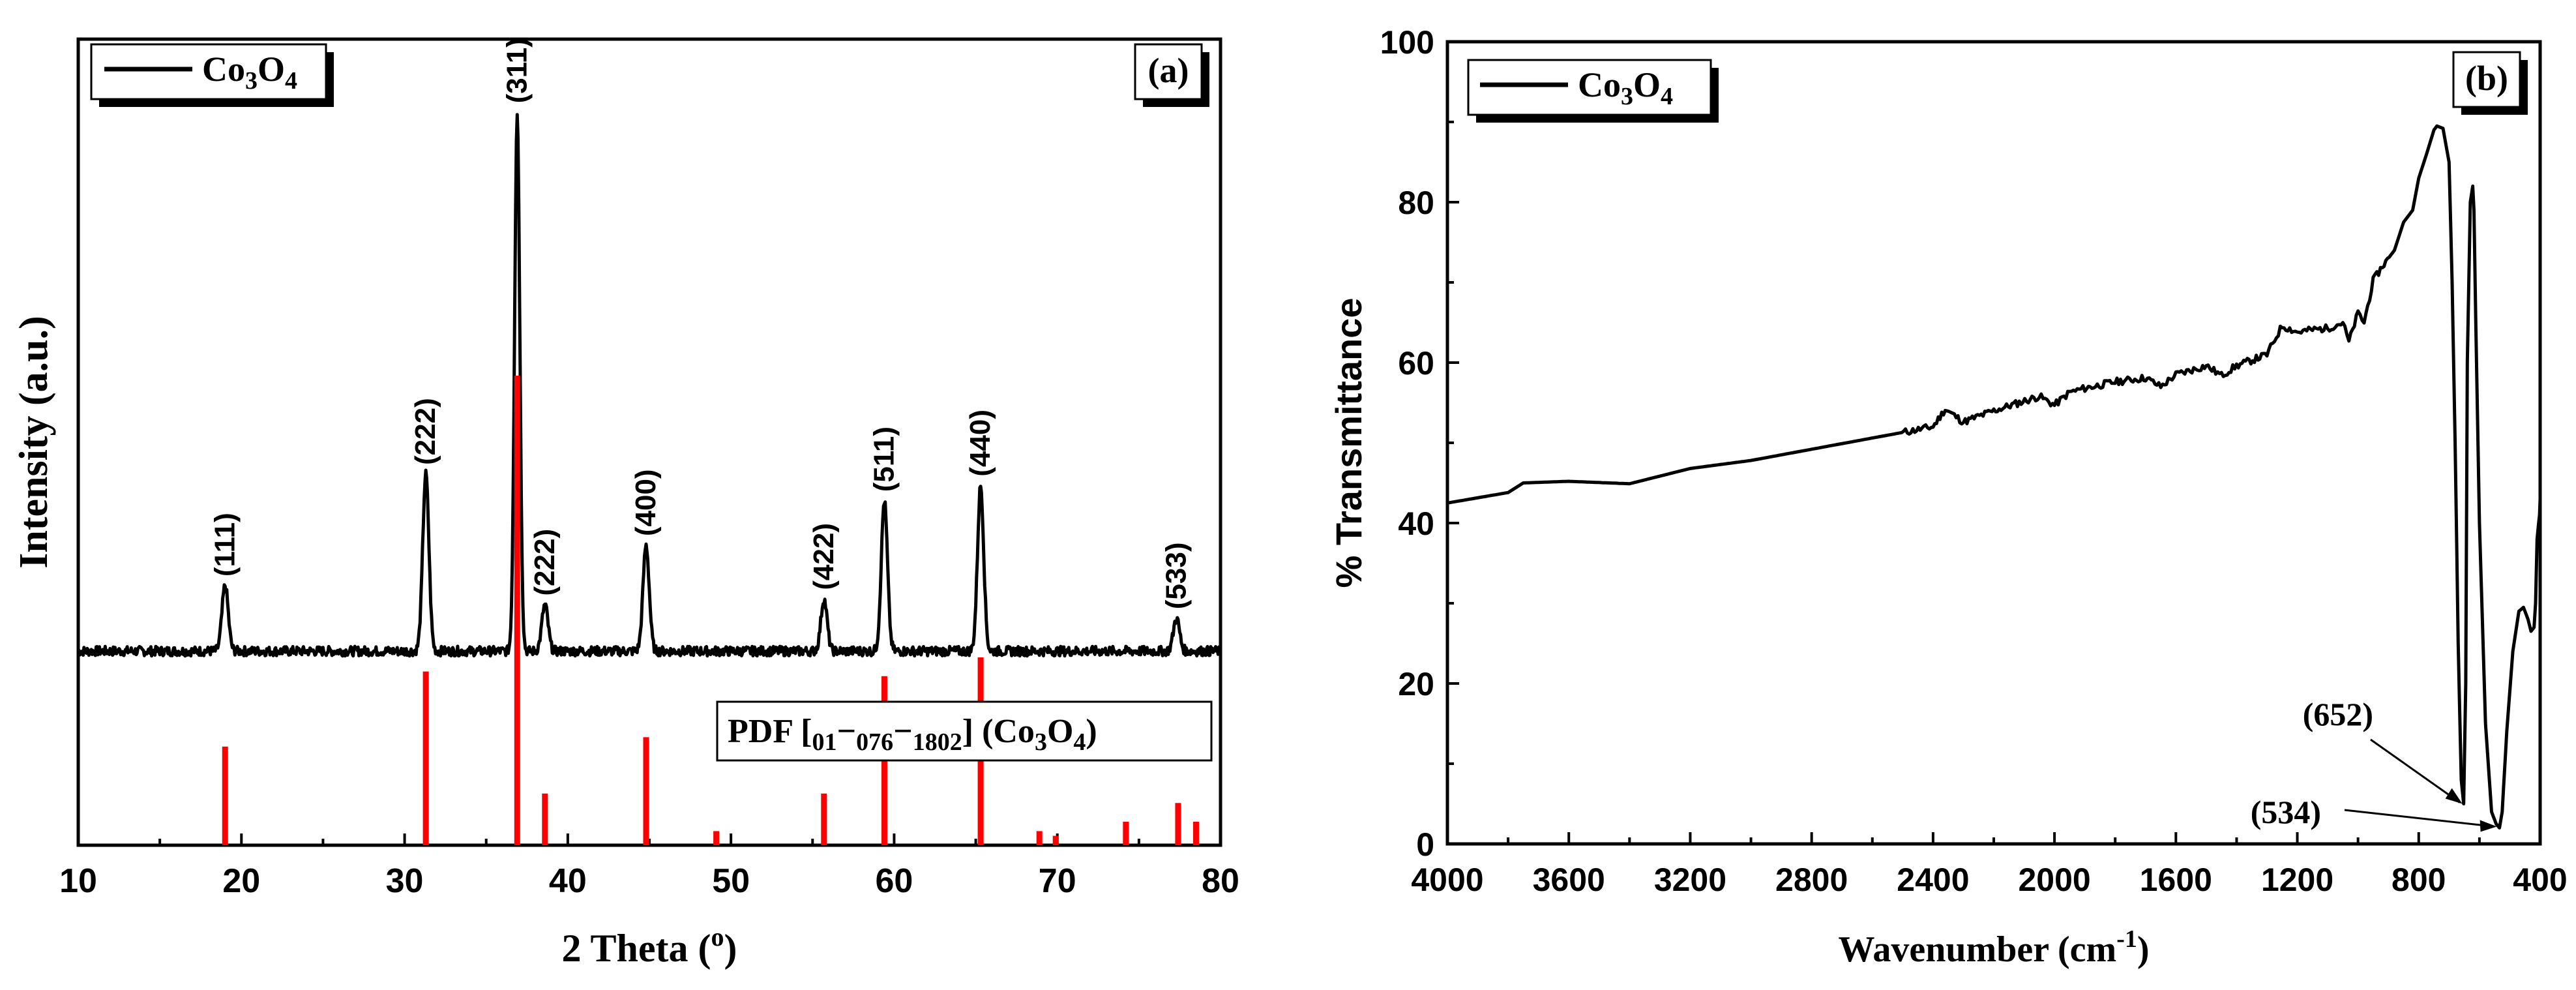 The height and width of the screenshot is (990, 2576). Describe the element at coordinates (894, 881) in the screenshot. I see `x-tick-label: 60` at that location.